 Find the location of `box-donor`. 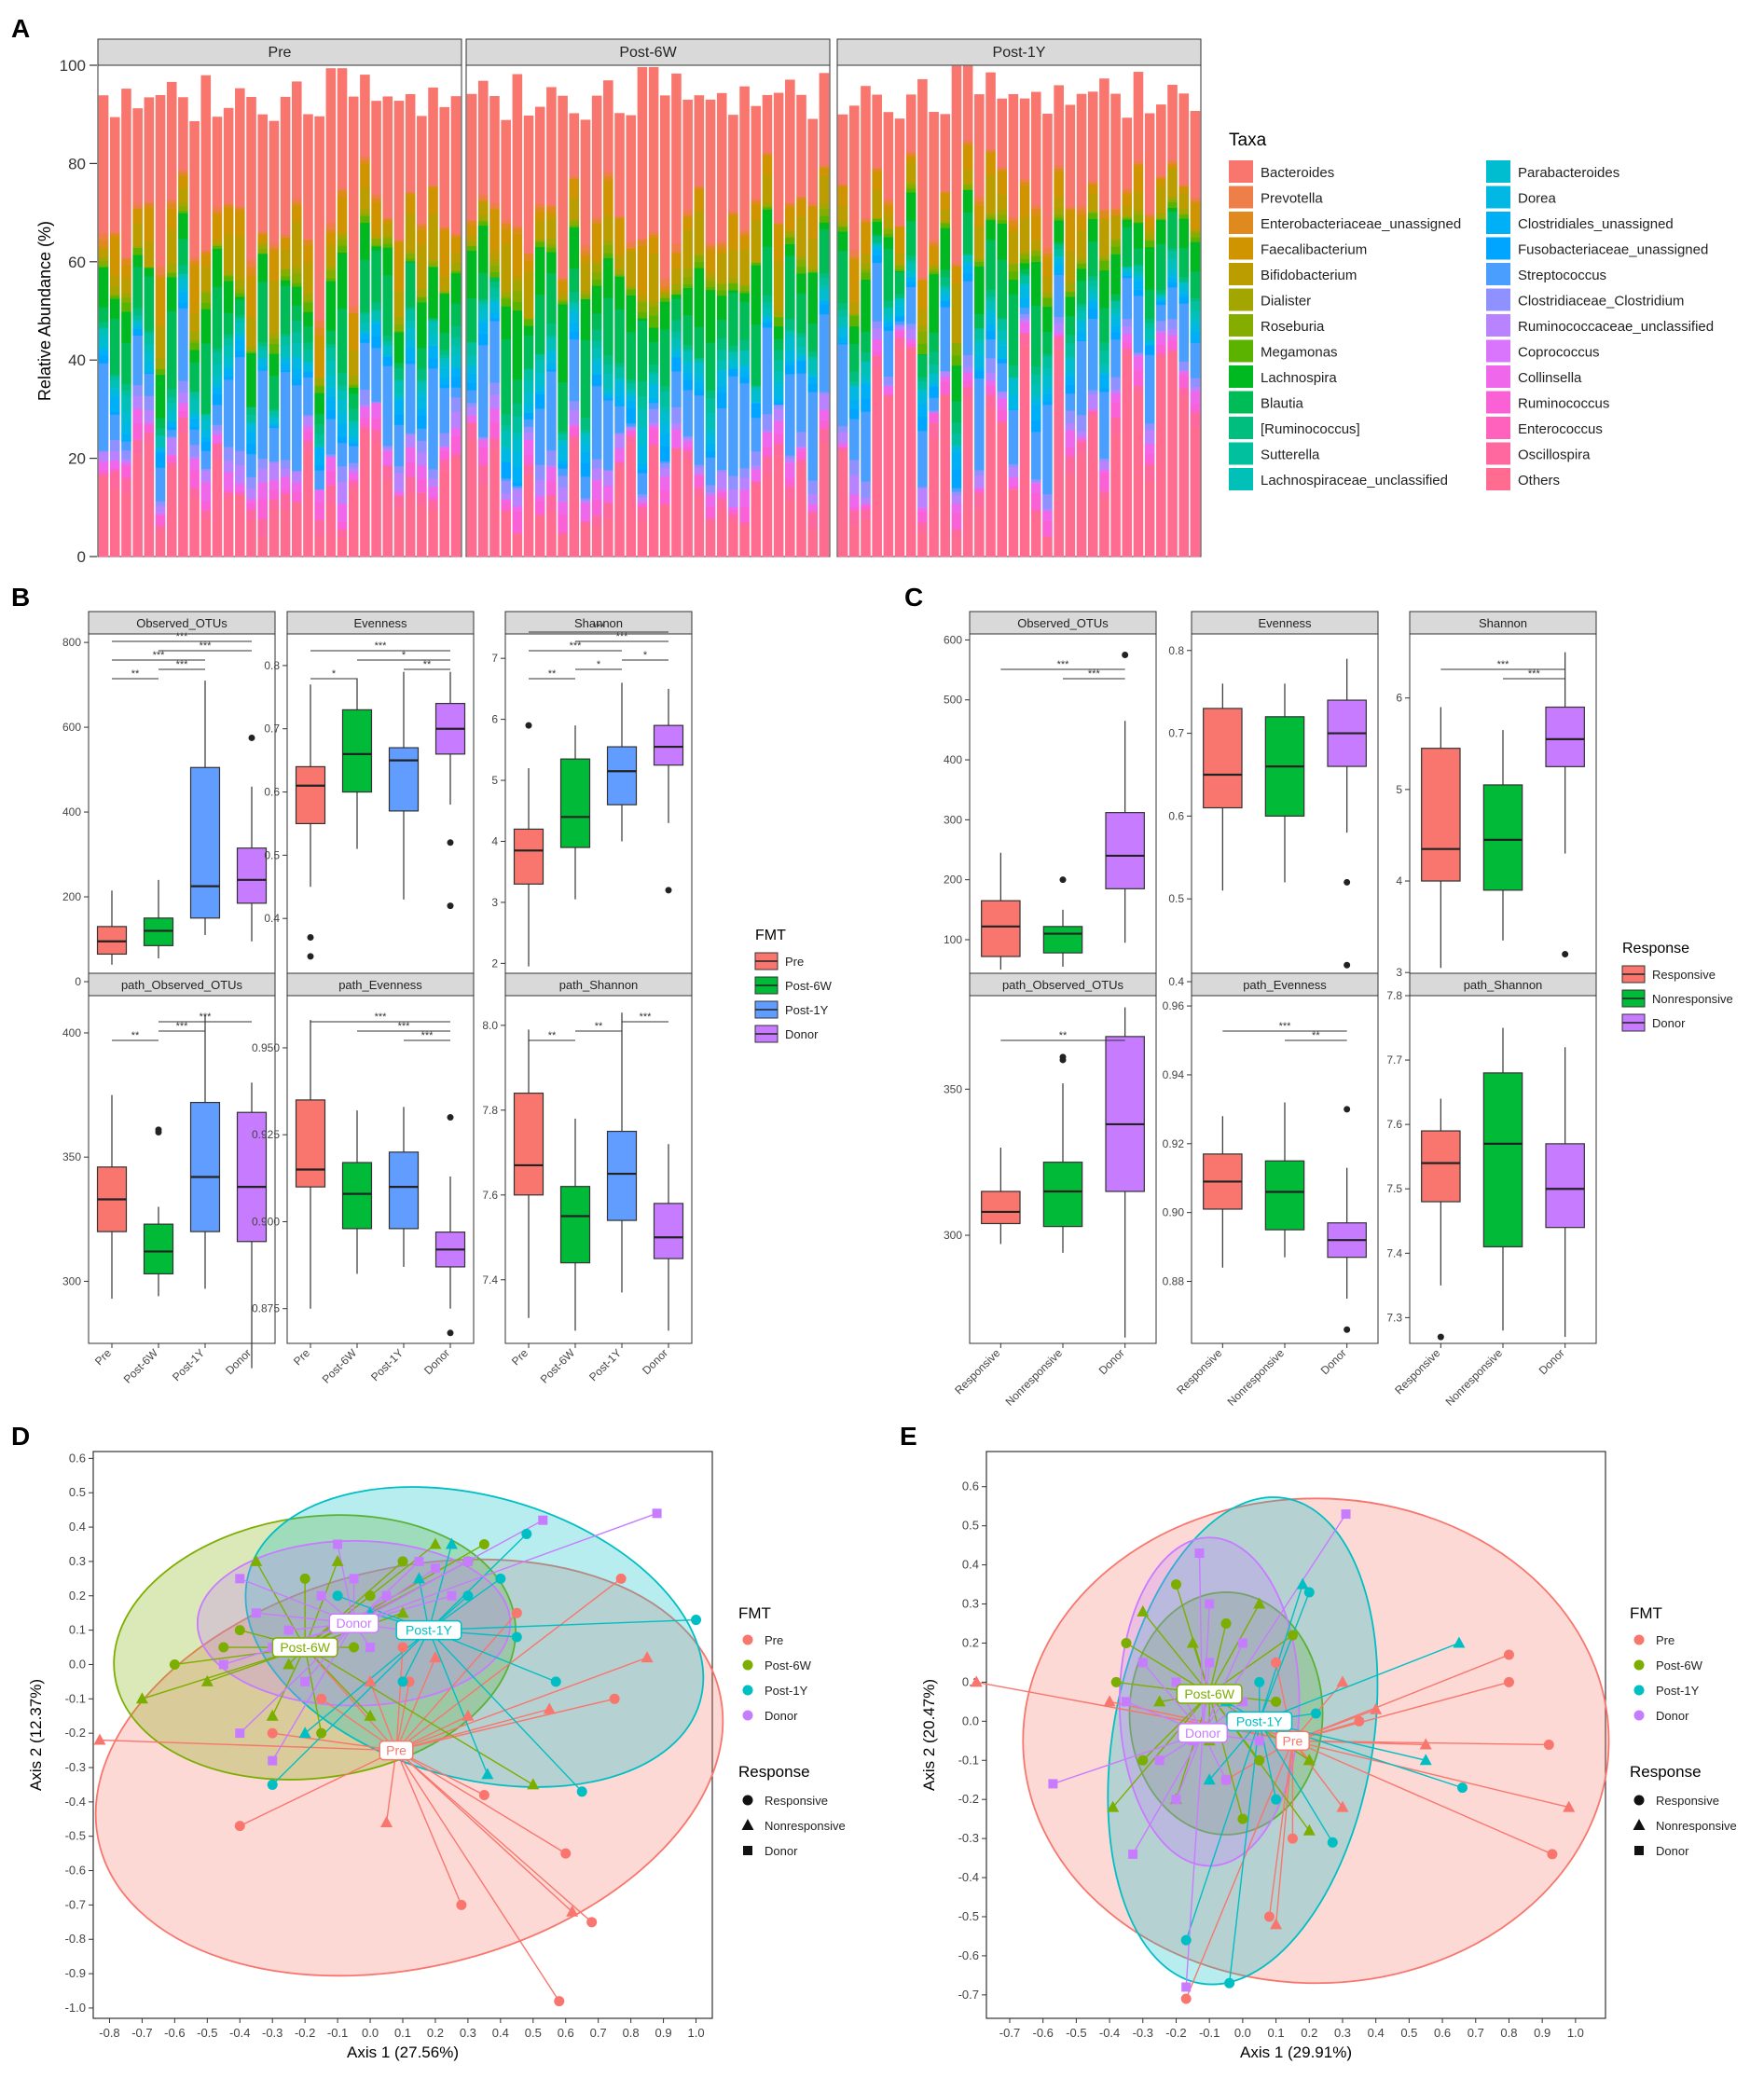

box-donor is located at coordinates (252, 1225).